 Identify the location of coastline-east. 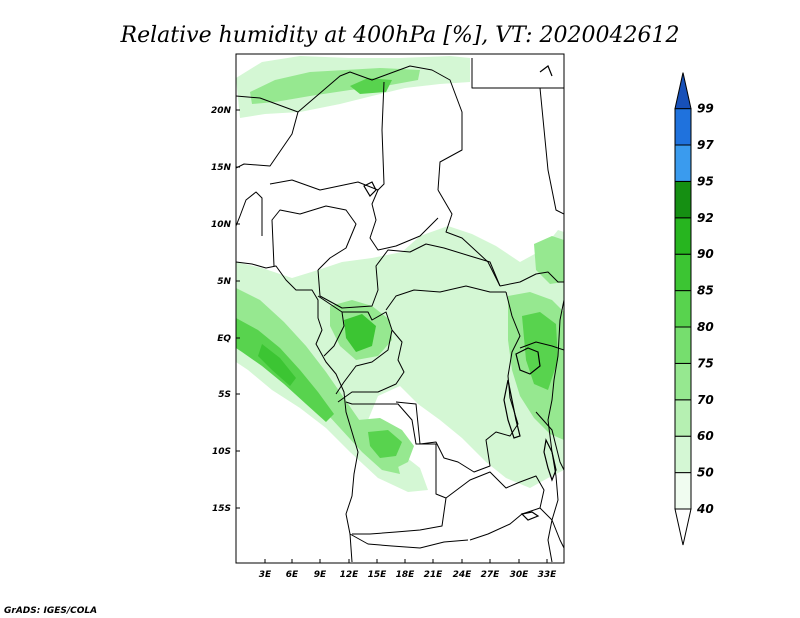
(555, 431).